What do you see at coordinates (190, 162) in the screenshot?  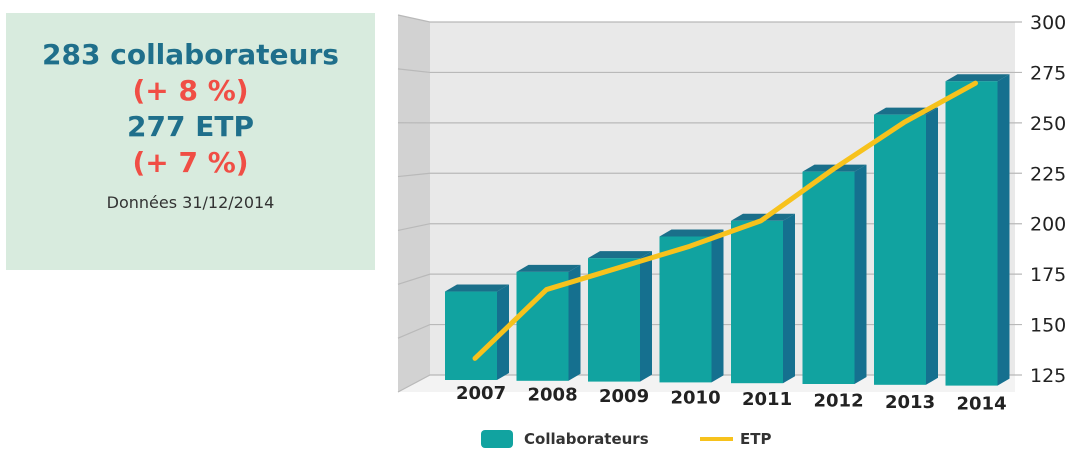 I see `fte-growth: (+ 7 %)` at bounding box center [190, 162].